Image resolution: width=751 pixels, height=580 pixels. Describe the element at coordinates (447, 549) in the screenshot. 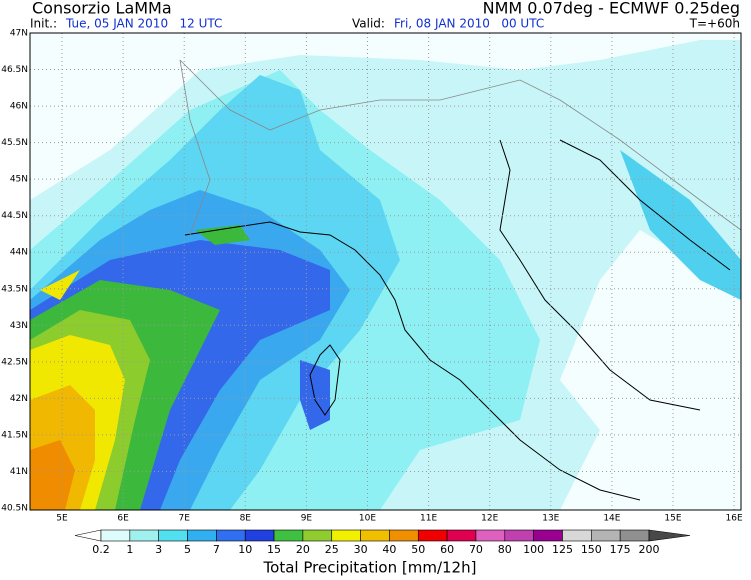

I see `colorbar-label: 60` at that location.